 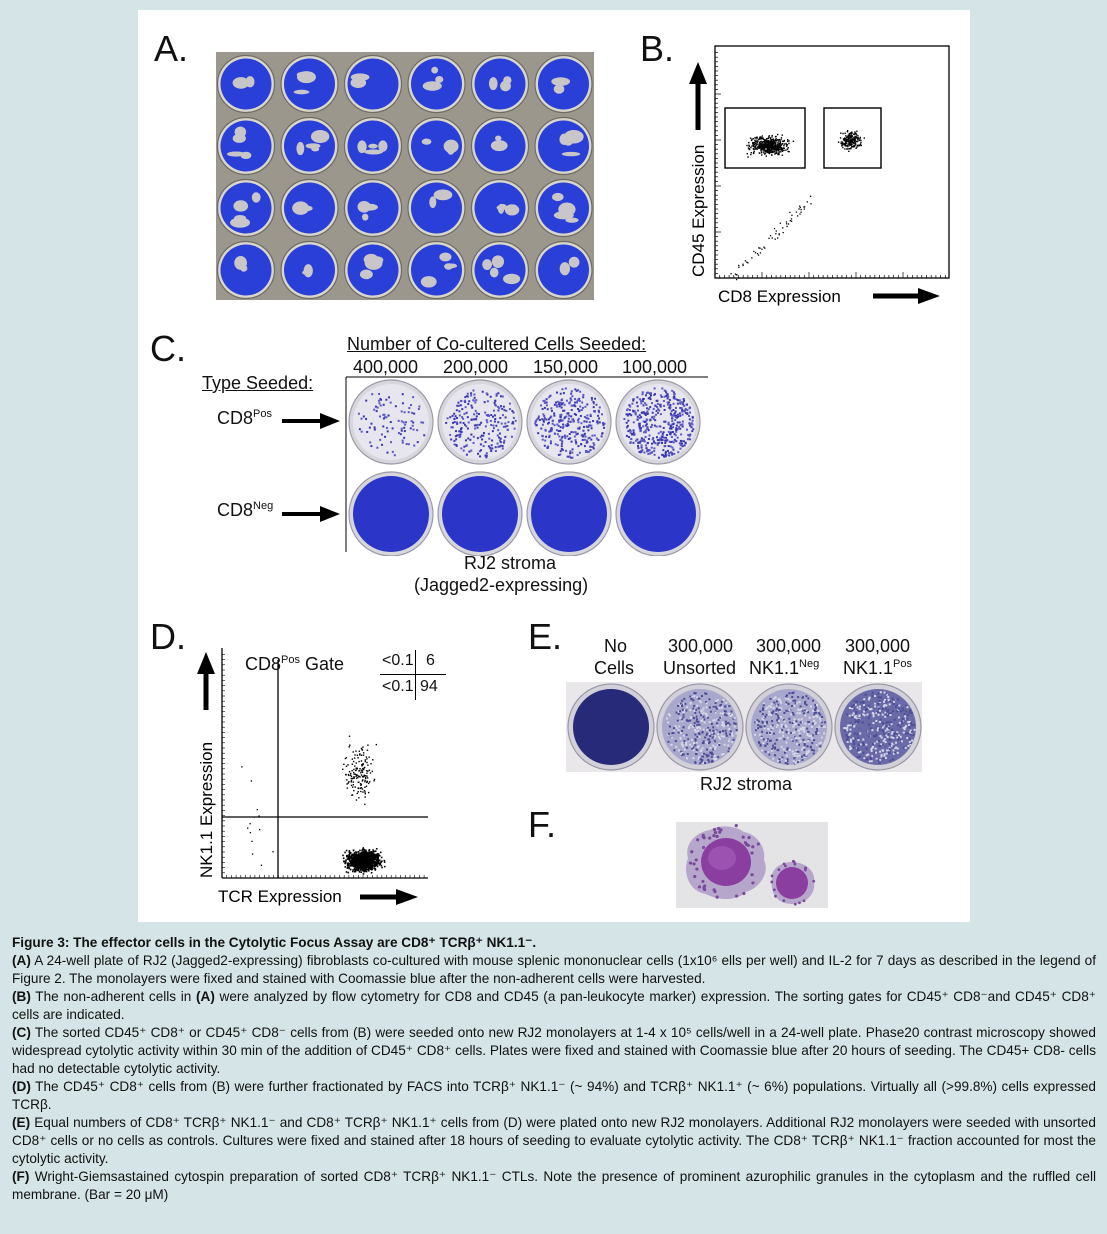 I want to click on panel-b-y-label: CD45 Expression, so click(x=698, y=211).